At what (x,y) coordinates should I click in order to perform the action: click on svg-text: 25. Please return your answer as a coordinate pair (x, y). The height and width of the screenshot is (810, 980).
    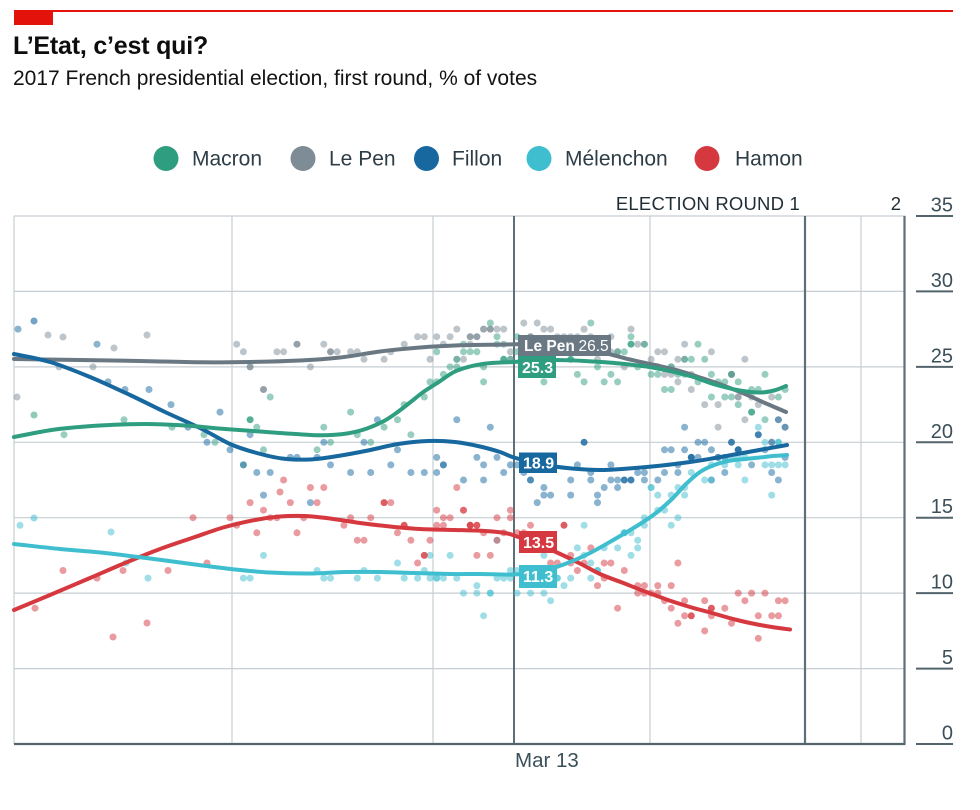
    Looking at the image, I should click on (942, 356).